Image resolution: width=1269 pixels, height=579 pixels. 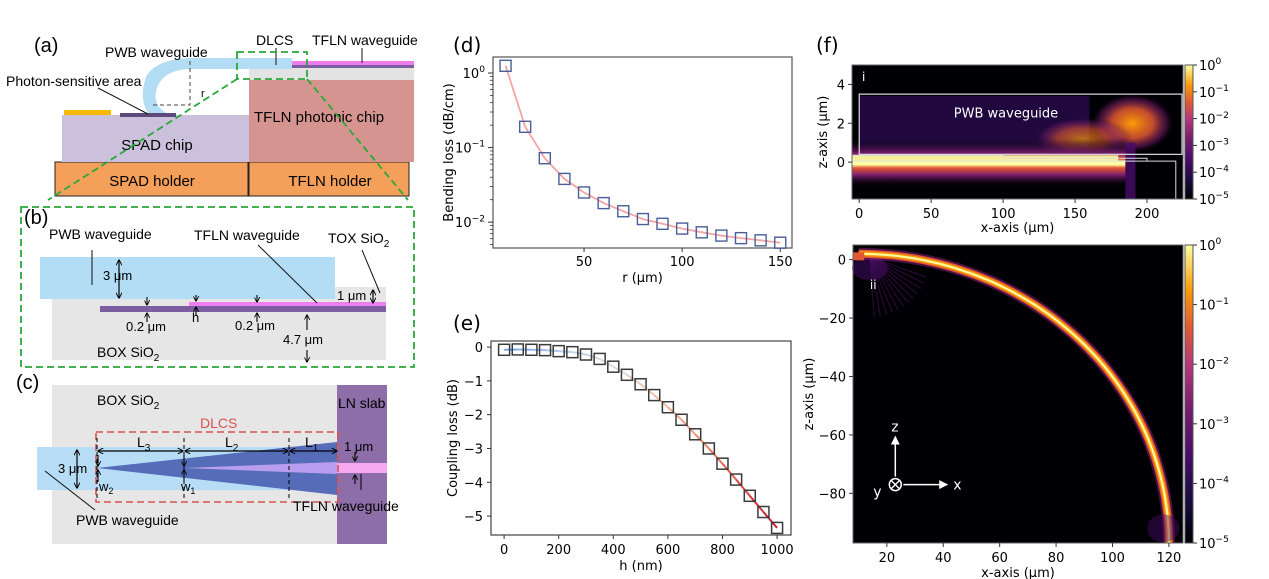 What do you see at coordinates (823, 132) in the screenshot?
I see `y-axis-label-i: z-axis (μm)` at bounding box center [823, 132].